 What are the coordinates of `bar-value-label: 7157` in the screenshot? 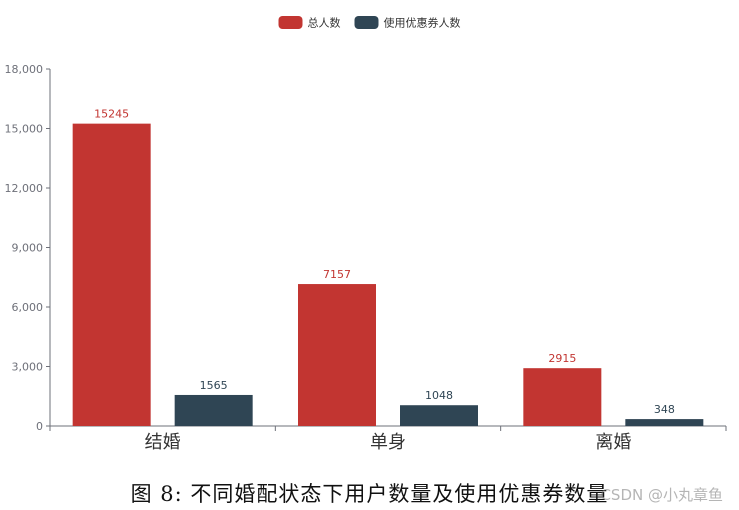 It's located at (337, 274).